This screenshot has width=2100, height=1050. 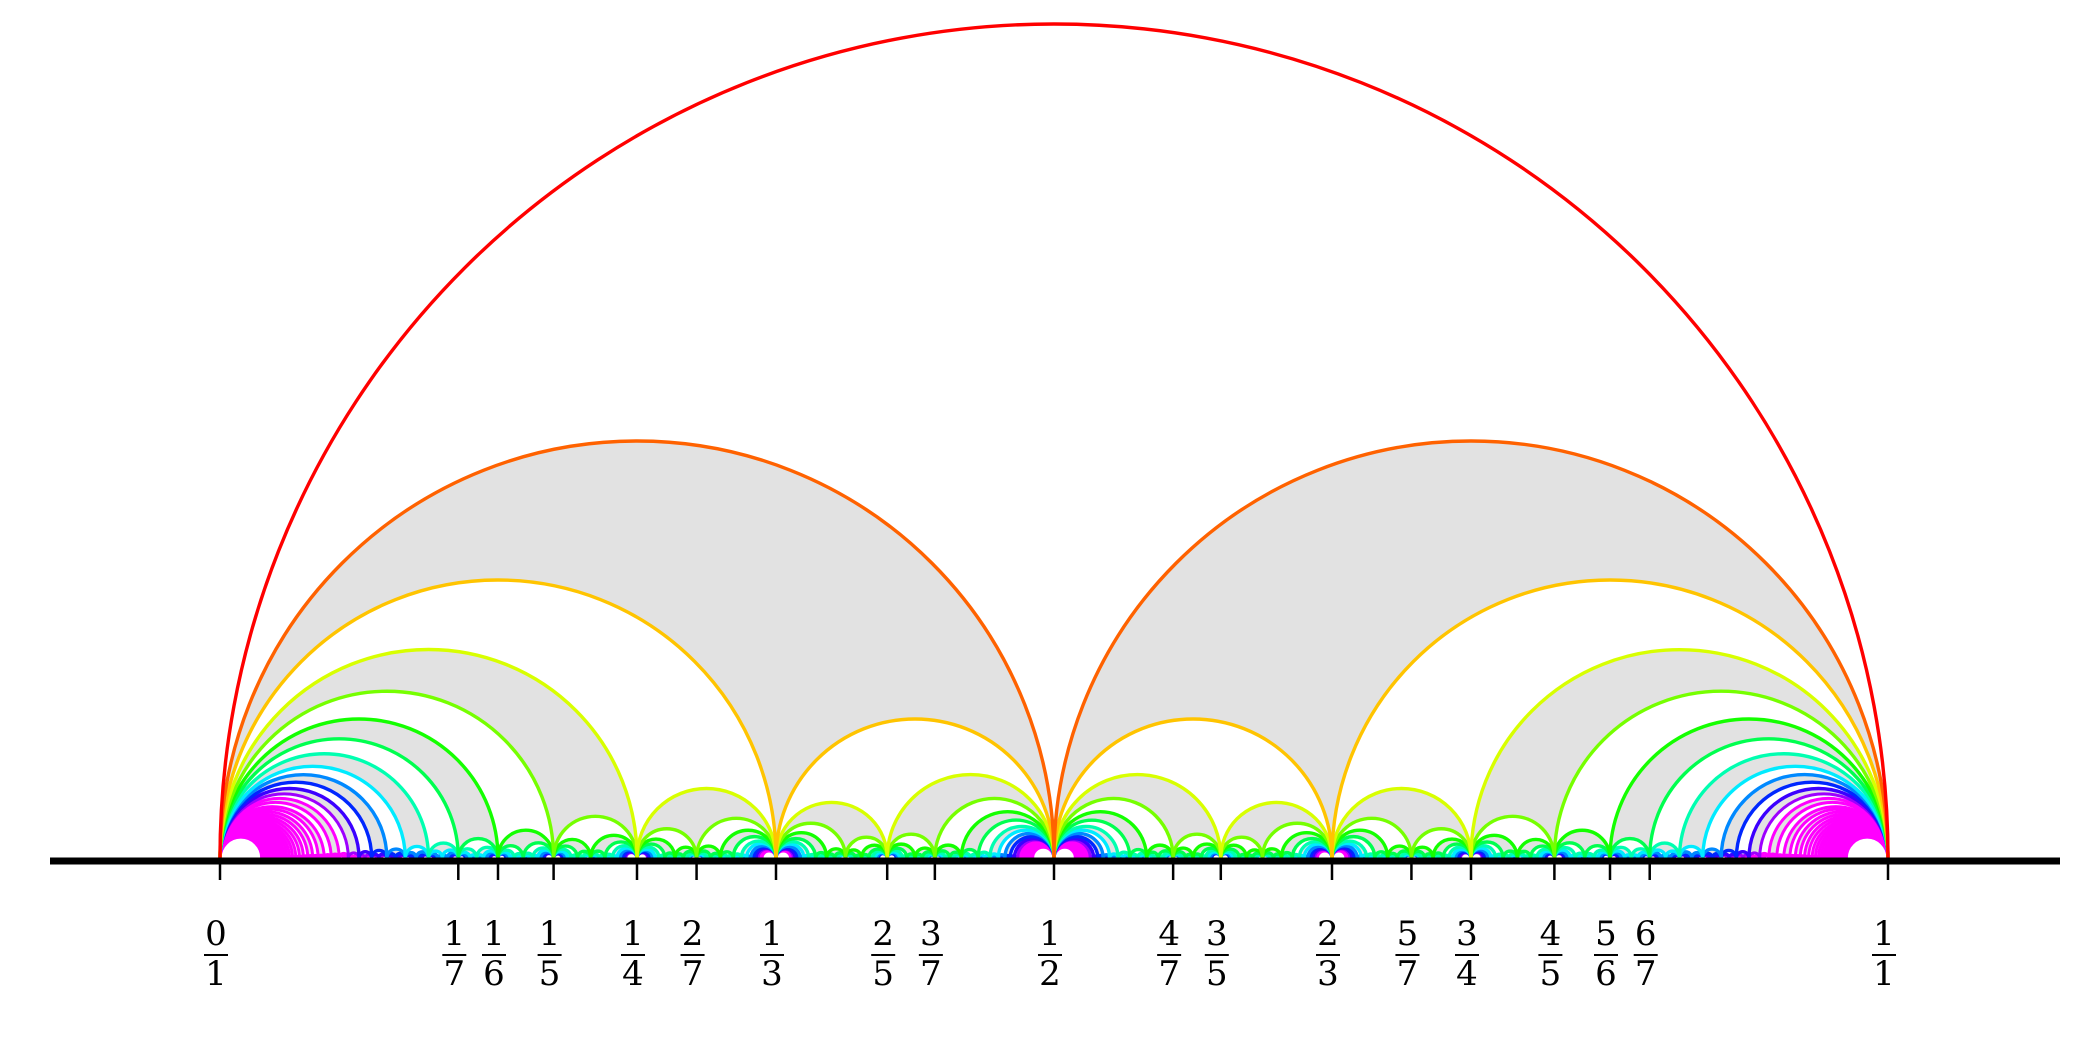 What do you see at coordinates (1054, 872) in the screenshot?
I see `tick-group` at bounding box center [1054, 872].